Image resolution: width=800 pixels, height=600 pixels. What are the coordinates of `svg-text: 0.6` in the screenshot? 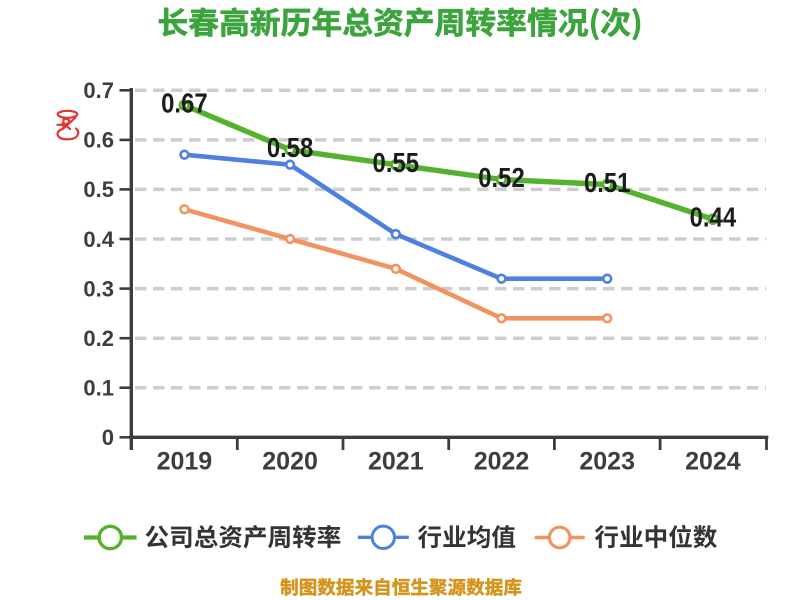 It's located at (98, 140).